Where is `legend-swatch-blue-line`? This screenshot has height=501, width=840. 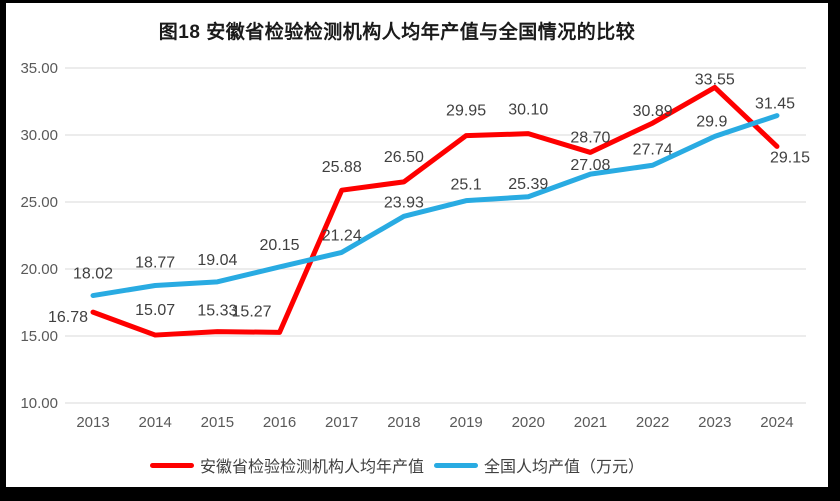 legend-swatch-blue-line is located at coordinates (456, 465).